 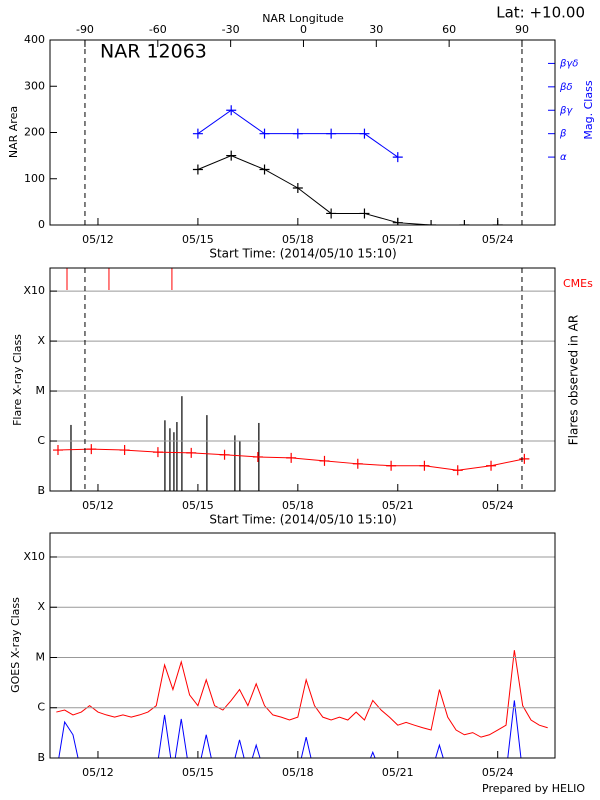 What do you see at coordinates (574, 380) in the screenshot?
I see `y2-axis-title: Flares observed in AR` at bounding box center [574, 380].